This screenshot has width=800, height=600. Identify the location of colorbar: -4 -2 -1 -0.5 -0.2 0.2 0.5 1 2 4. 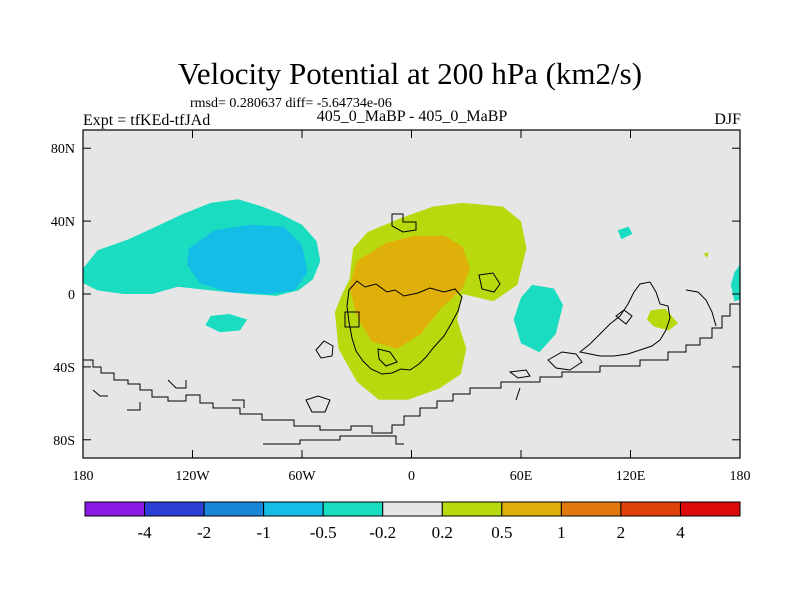
(412, 521).